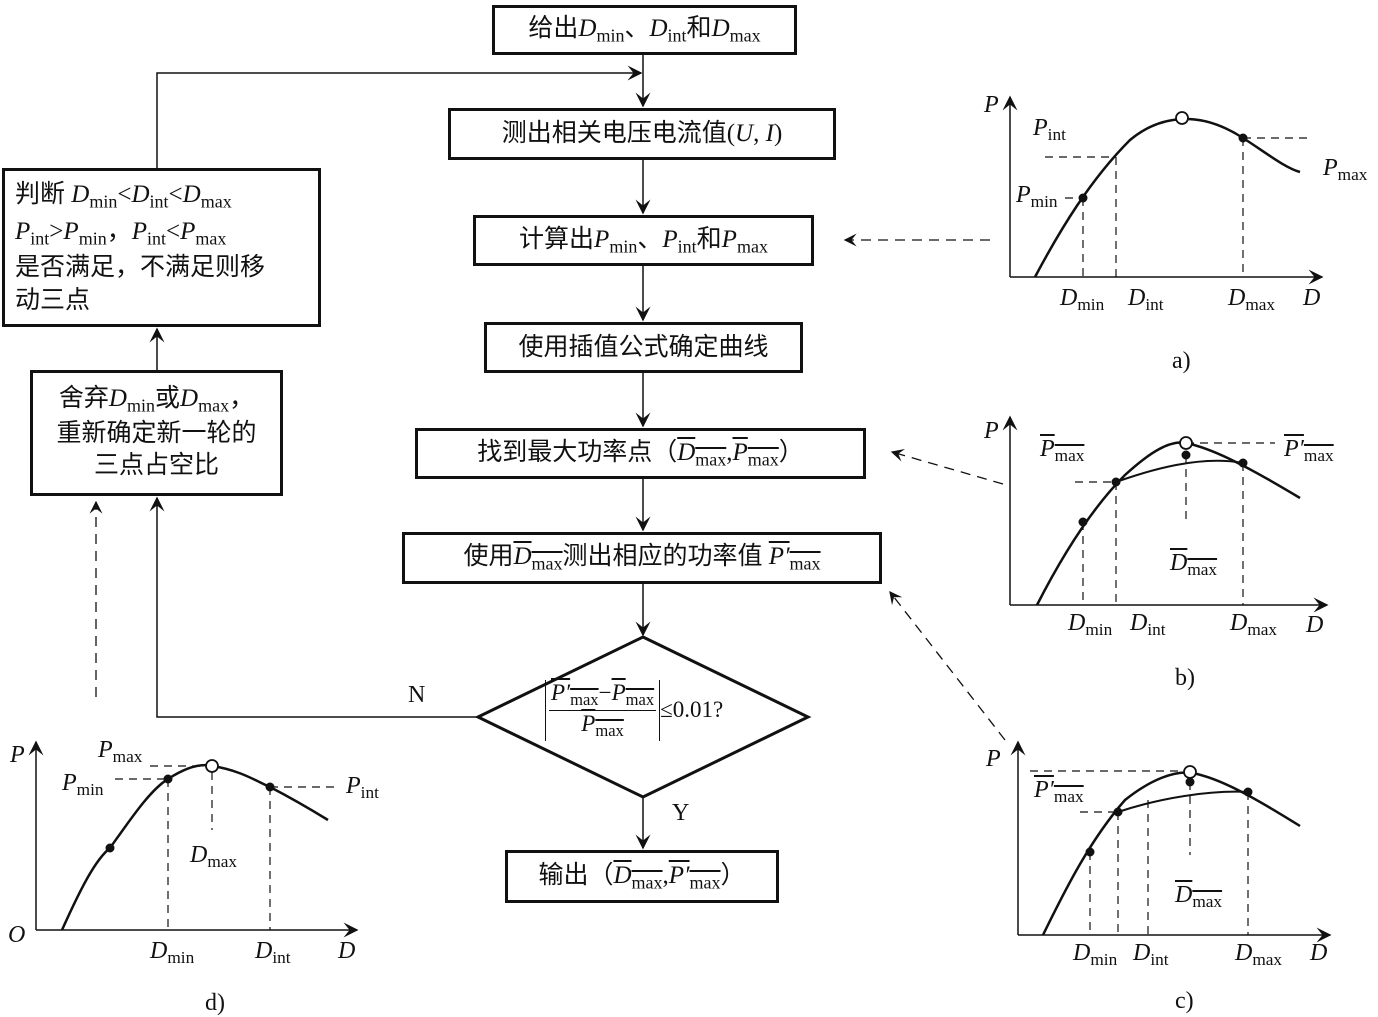  What do you see at coordinates (273, 953) in the screenshot?
I see `plot-d-d-int: Dint` at bounding box center [273, 953].